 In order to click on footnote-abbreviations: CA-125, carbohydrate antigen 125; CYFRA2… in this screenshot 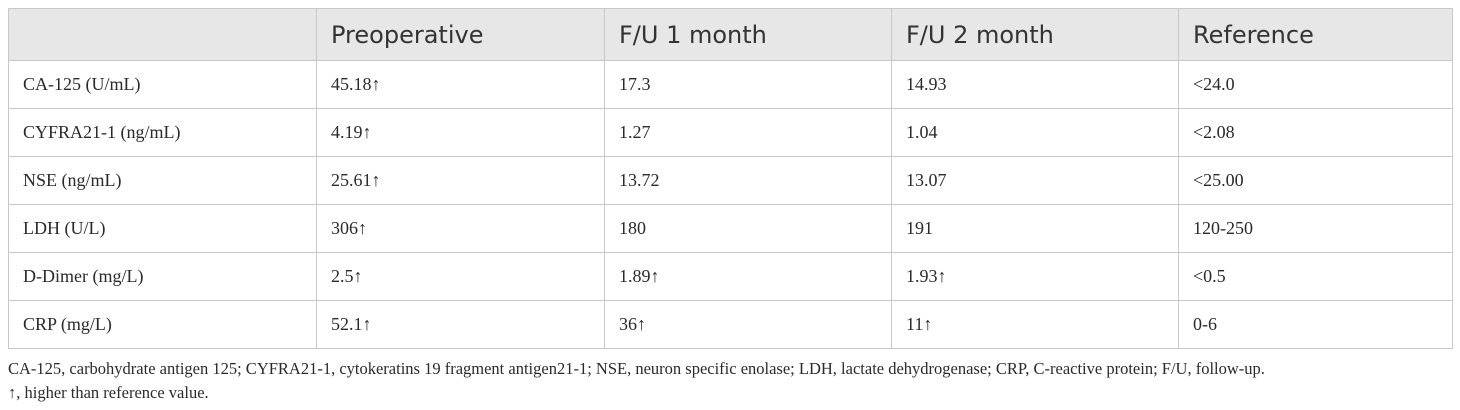, I will do `click(636, 368)`.